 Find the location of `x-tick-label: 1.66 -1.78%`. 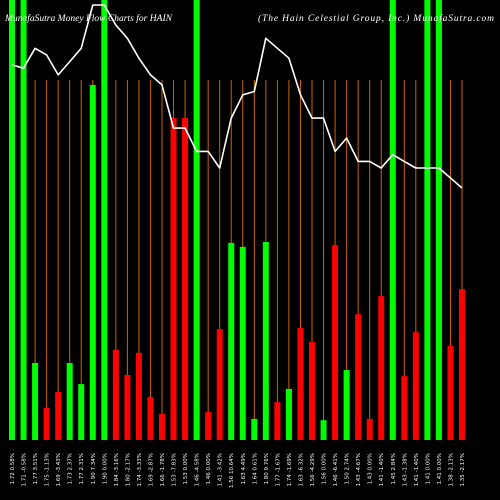

x-tick-label: 1.66 -1.78% is located at coordinates (163, 469).